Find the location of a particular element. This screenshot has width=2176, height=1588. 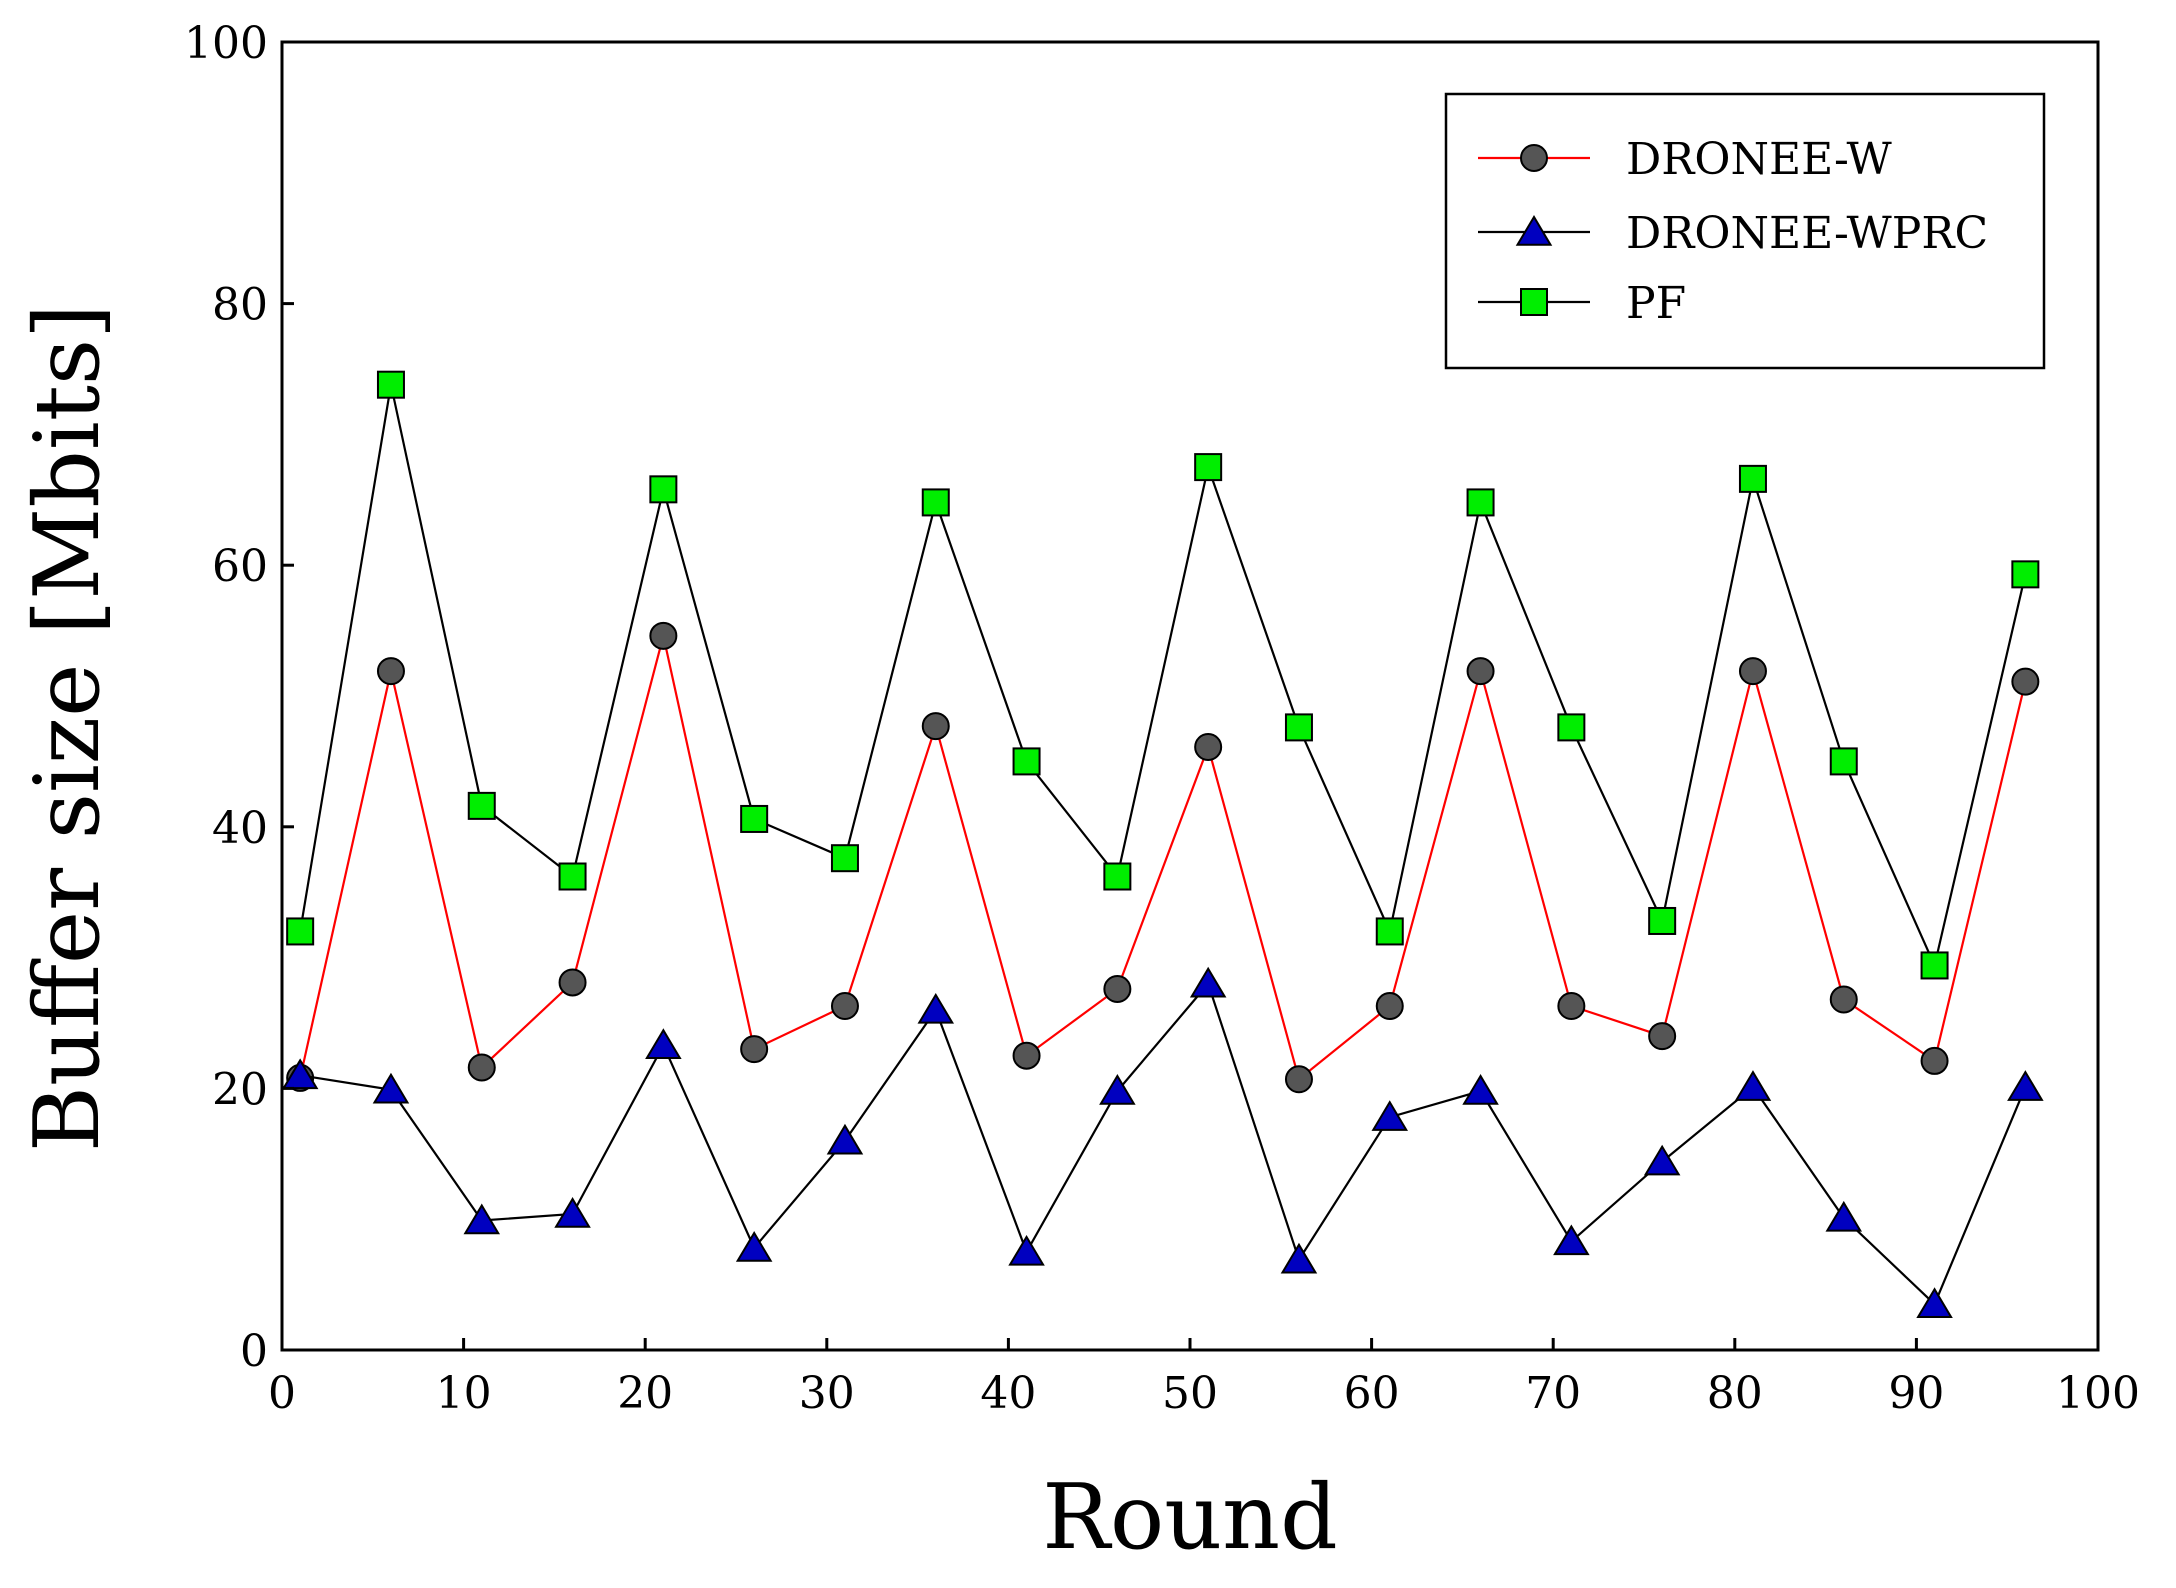

legend-item-pf: PF is located at coordinates (1582, 303).